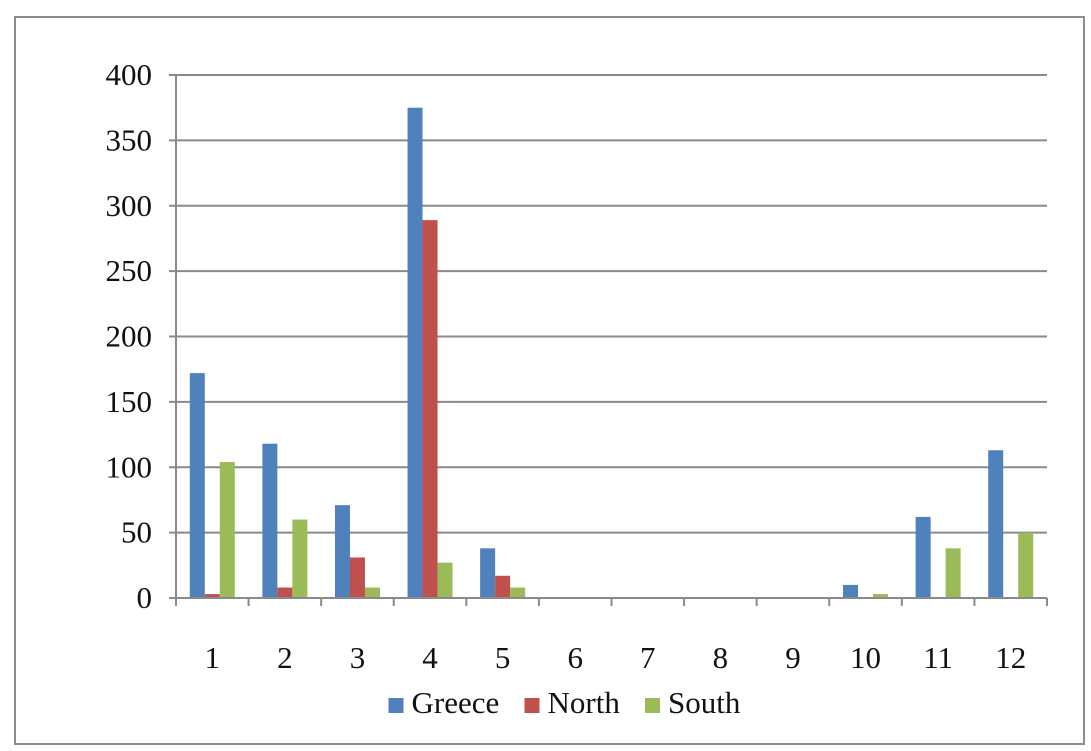 The width and height of the screenshot is (1091, 751). What do you see at coordinates (213, 657) in the screenshot?
I see `x-tick-label: 1` at bounding box center [213, 657].